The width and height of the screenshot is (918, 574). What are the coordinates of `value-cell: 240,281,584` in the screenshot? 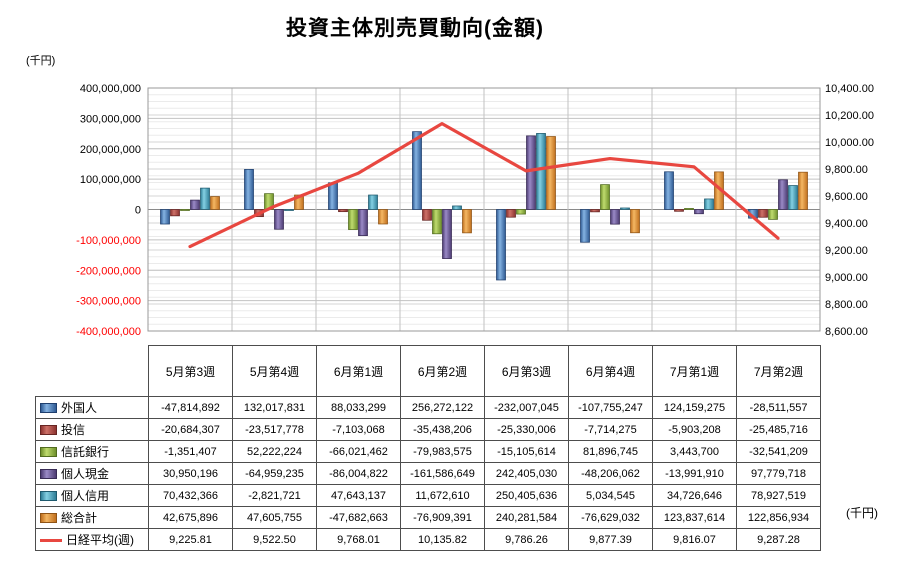 It's located at (526, 517).